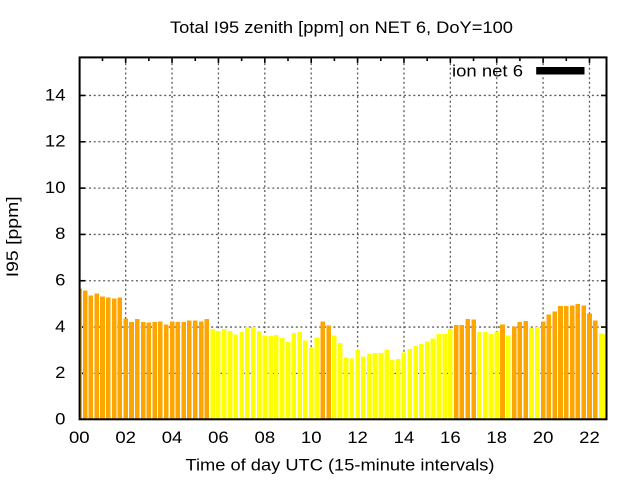 The height and width of the screenshot is (480, 640). I want to click on svg-text: 04, so click(172, 438).